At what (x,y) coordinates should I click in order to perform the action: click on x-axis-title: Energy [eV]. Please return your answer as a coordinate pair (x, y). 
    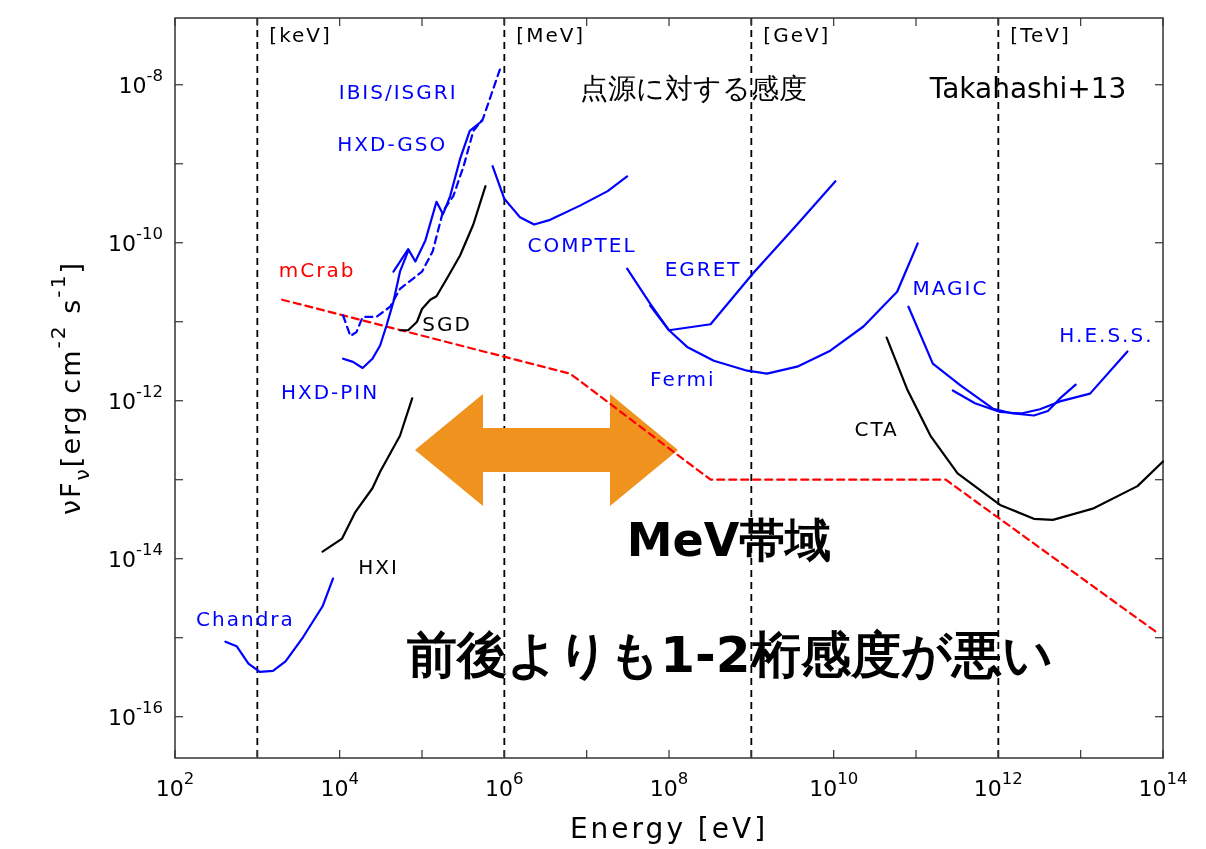
    Looking at the image, I should click on (669, 828).